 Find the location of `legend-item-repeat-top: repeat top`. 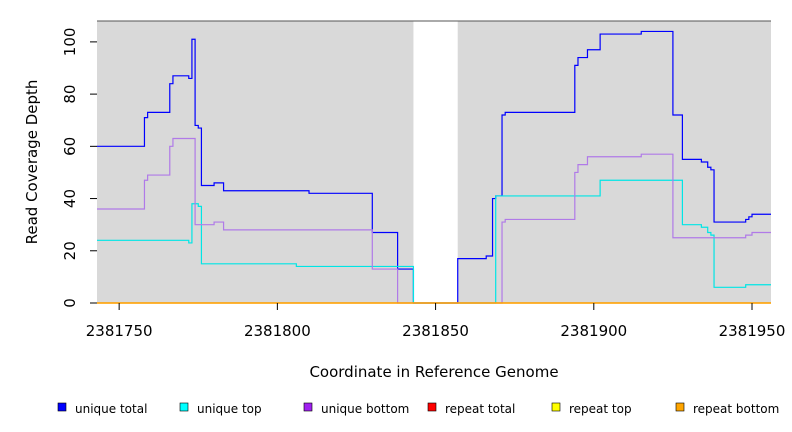

legend-item-repeat-top: repeat top is located at coordinates (591, 409).